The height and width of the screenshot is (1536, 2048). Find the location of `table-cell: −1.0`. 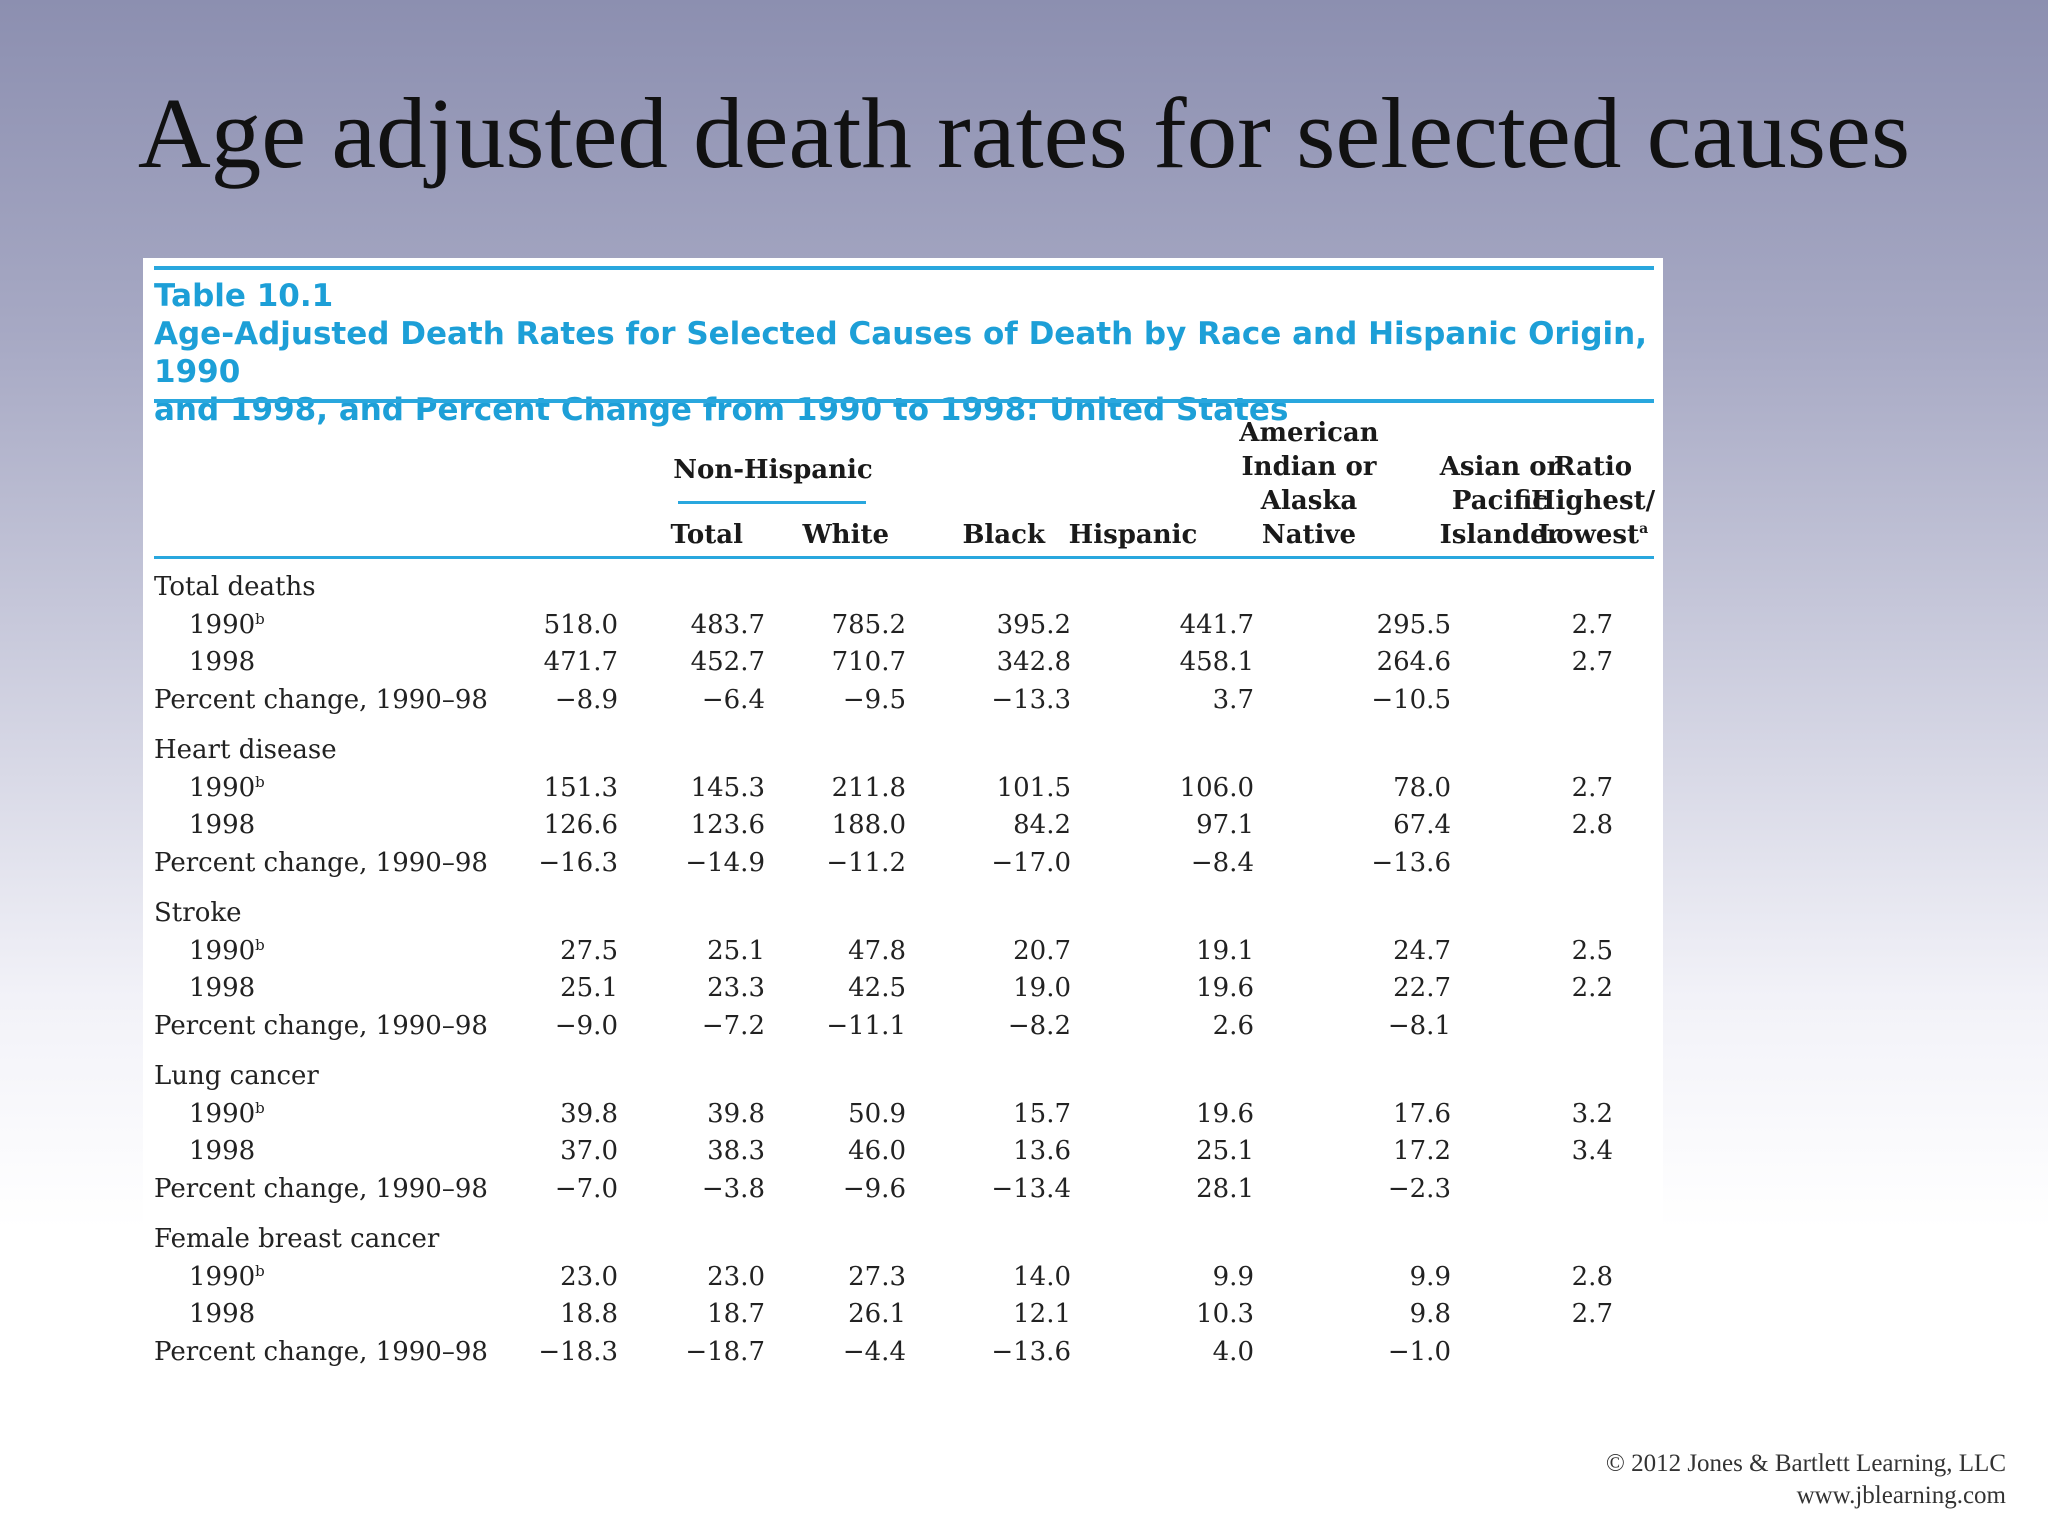

table-cell: −1.0 is located at coordinates (1419, 1351).